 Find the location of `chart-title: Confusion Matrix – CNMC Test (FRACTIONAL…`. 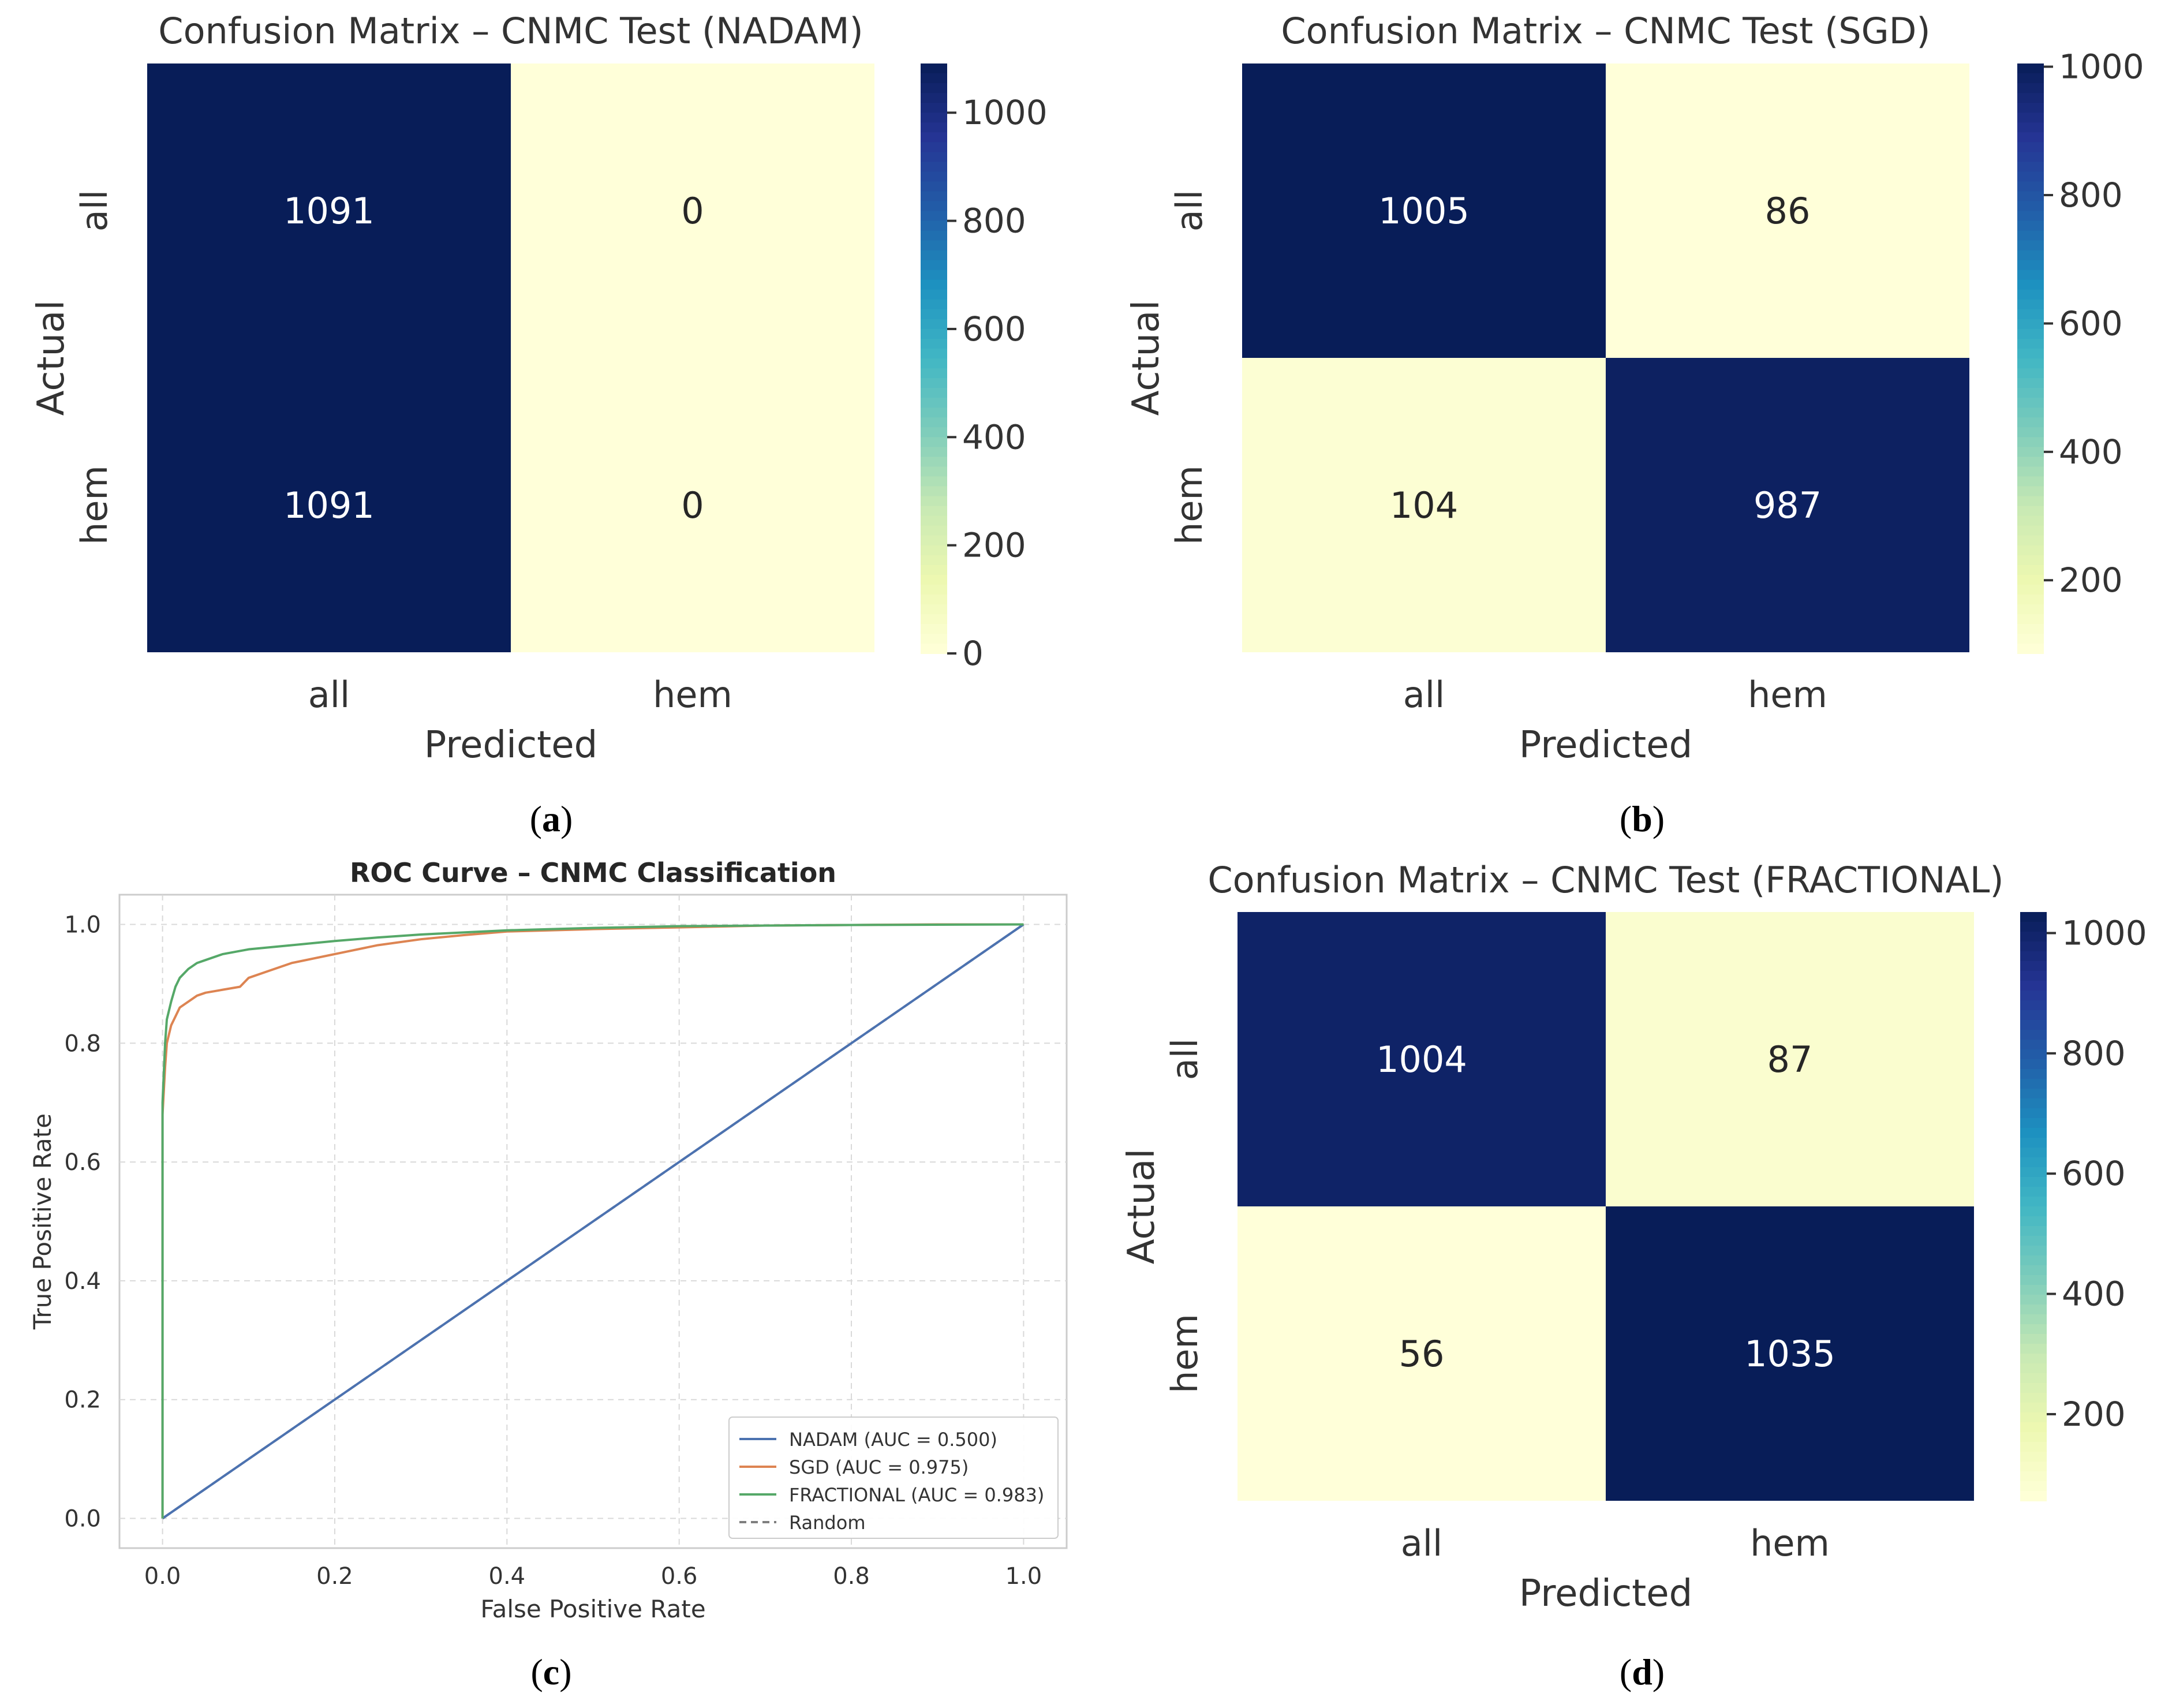

chart-title: Confusion Matrix – CNMC Test (FRACTIONAL… is located at coordinates (1605, 880).